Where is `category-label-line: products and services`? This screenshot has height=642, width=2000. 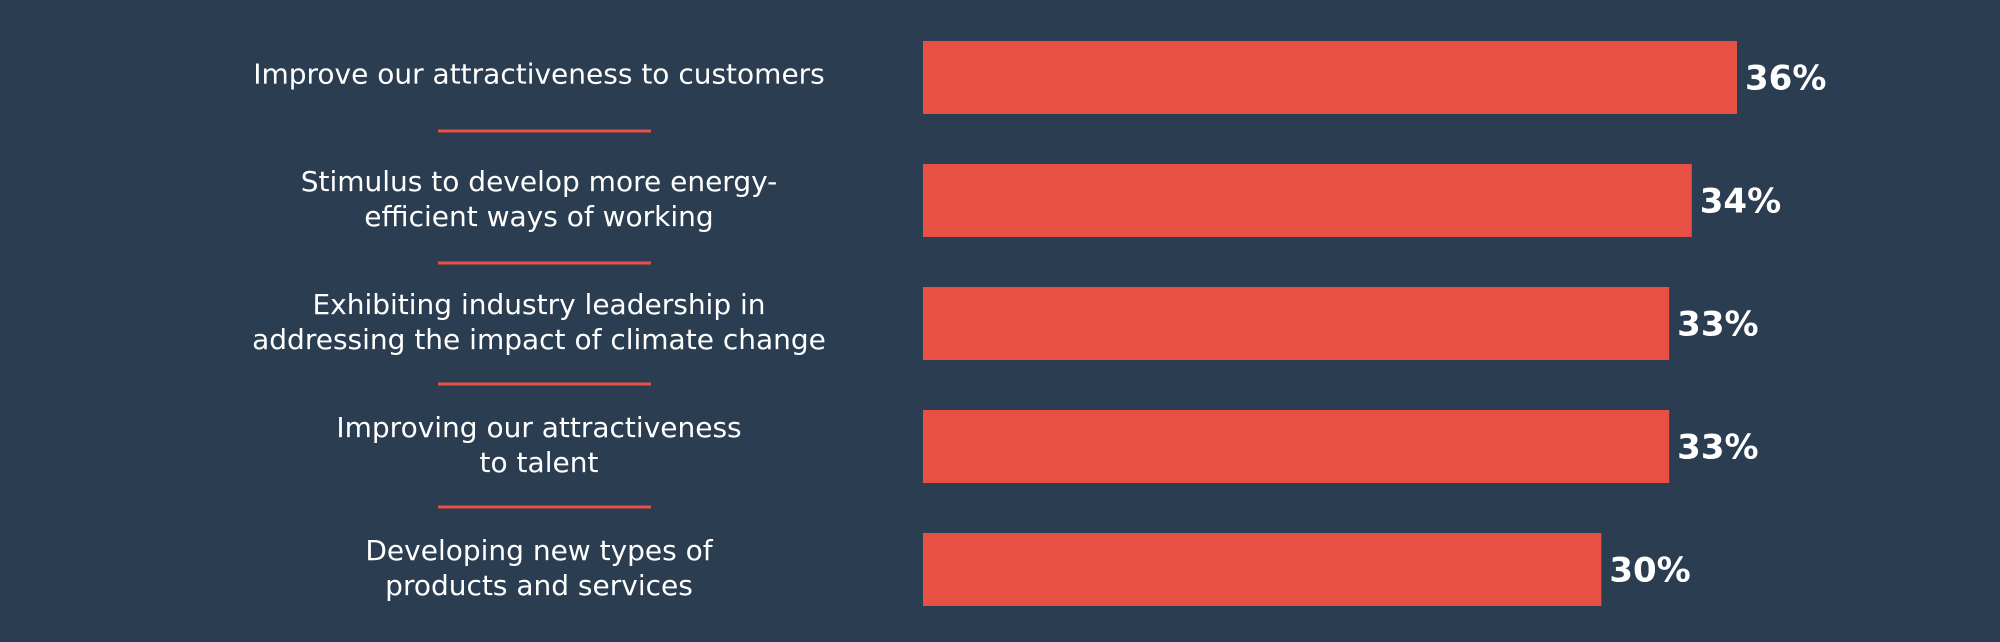 category-label-line: products and services is located at coordinates (539, 585).